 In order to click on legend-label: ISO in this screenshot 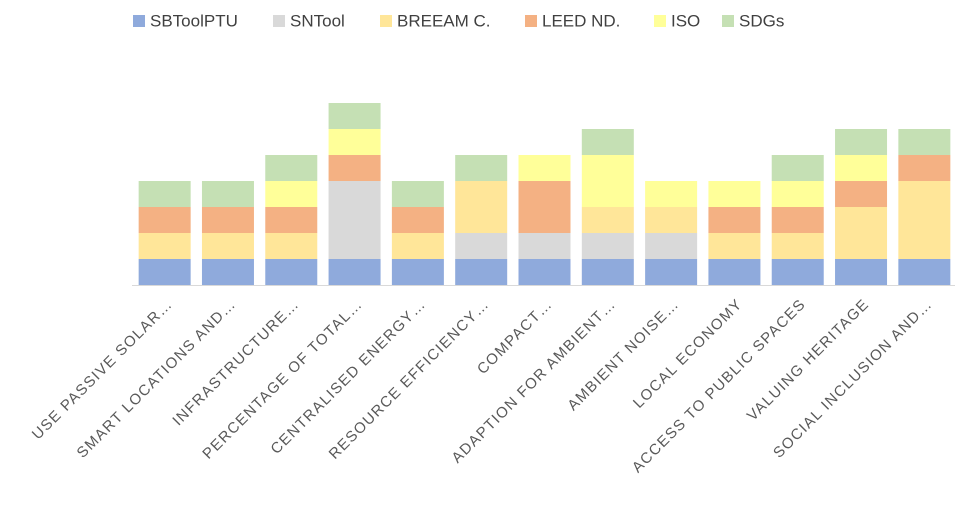, I will do `click(685, 20)`.